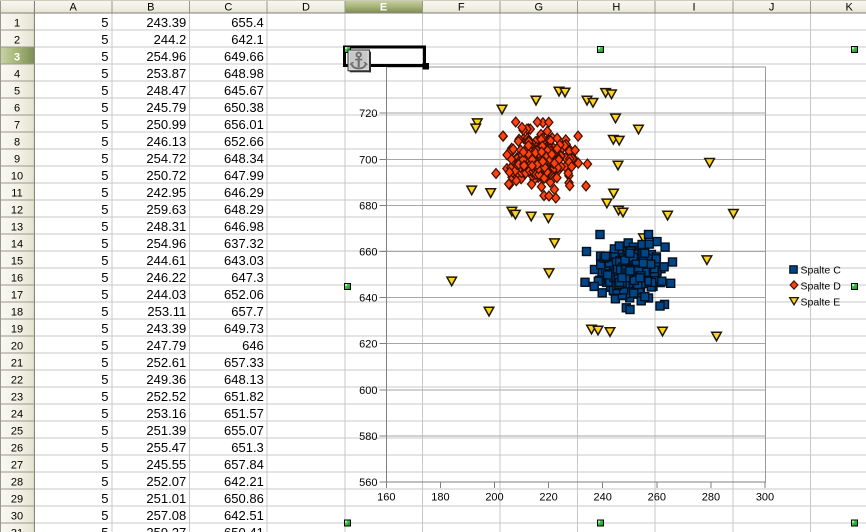 The image size is (866, 532). What do you see at coordinates (244, 430) in the screenshot?
I see `svg-text: 655.07` at bounding box center [244, 430].